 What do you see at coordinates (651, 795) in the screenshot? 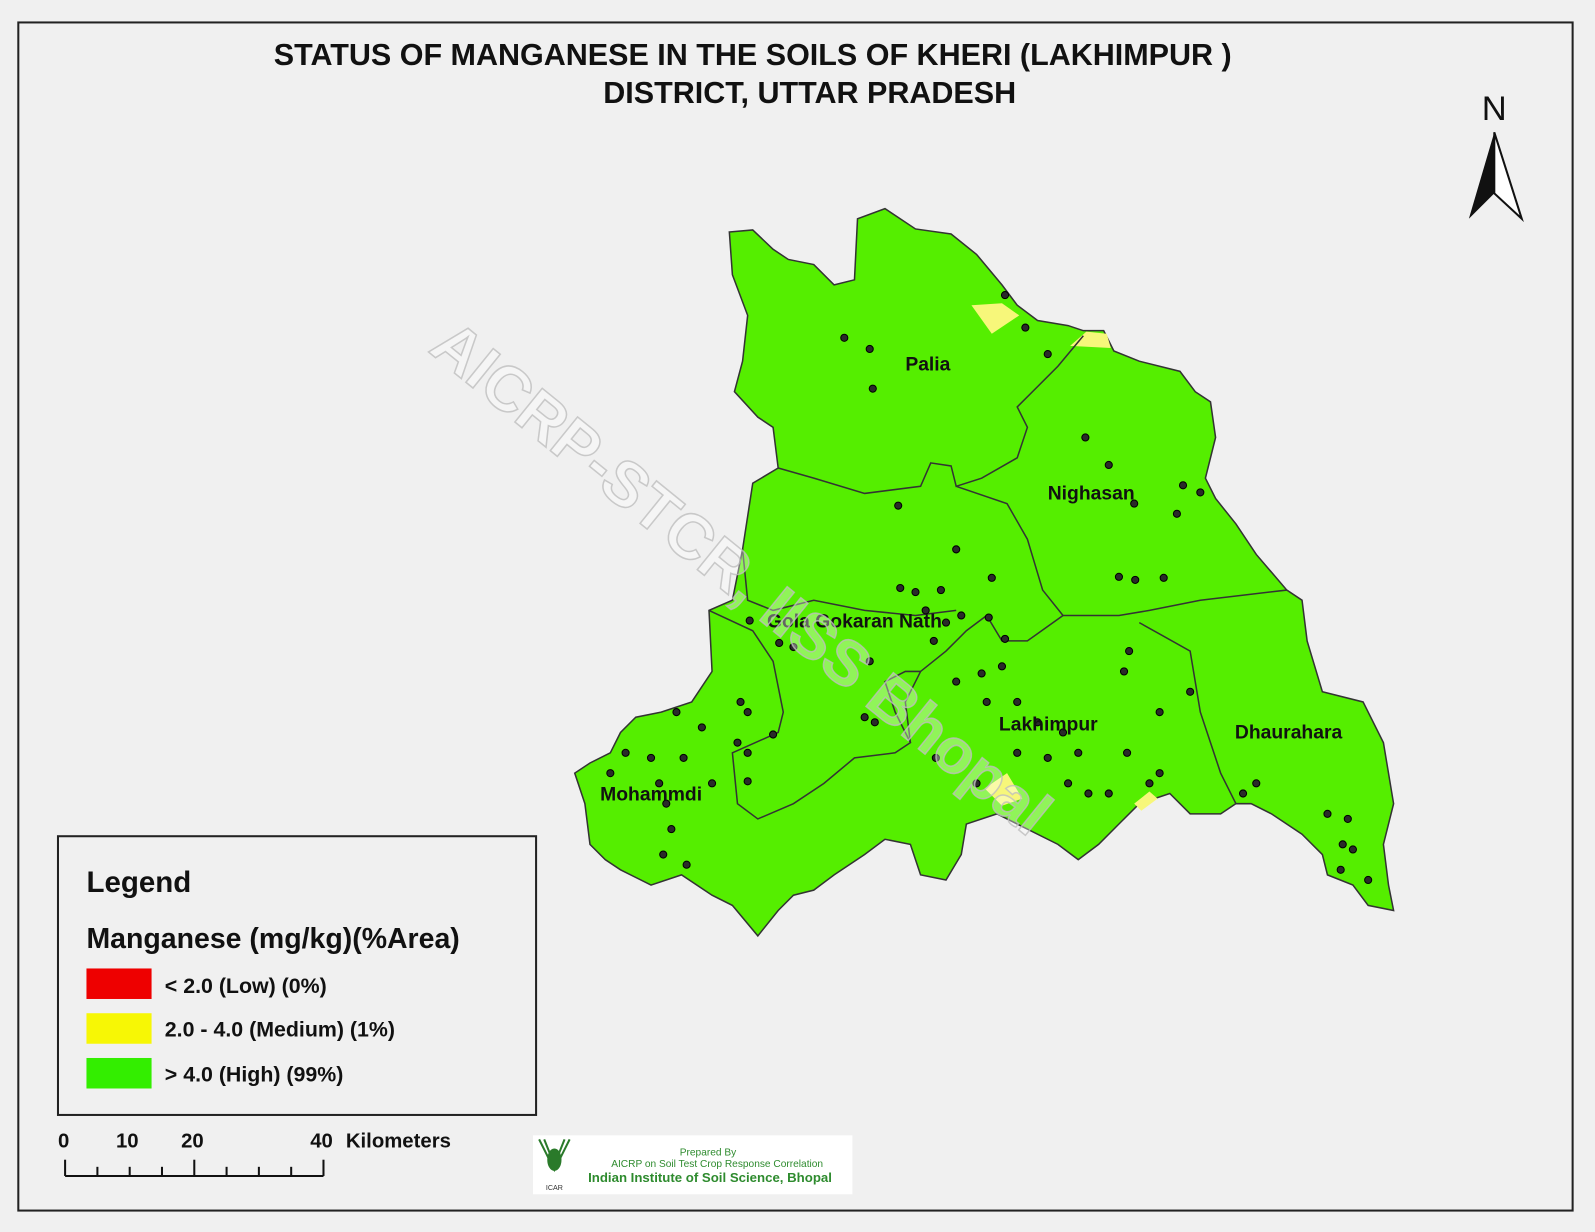
I see `block-label-mohammdi: Mohammdi` at bounding box center [651, 795].